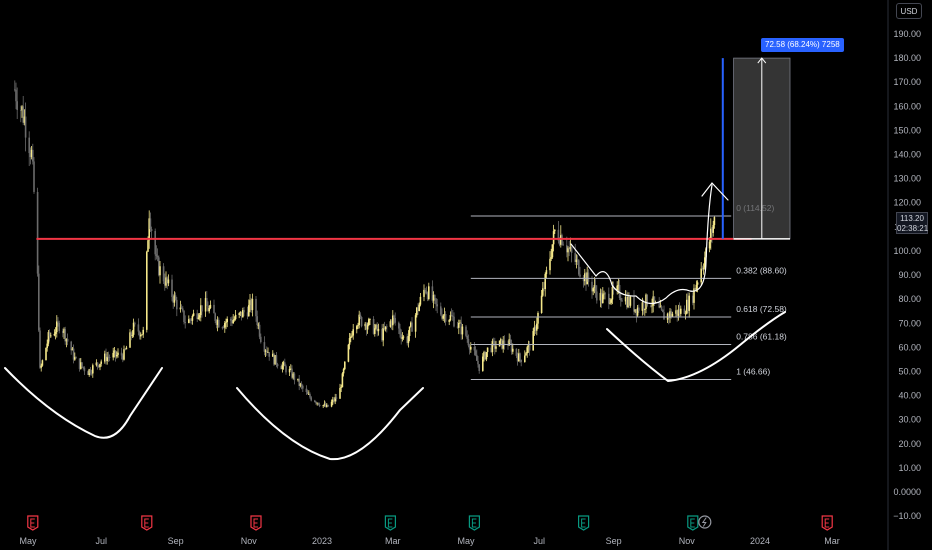  I want to click on time-axis: May Jul Sep Nov 2023 Mar May Jul Sep Nov 2024 Mar, so click(429, 541).